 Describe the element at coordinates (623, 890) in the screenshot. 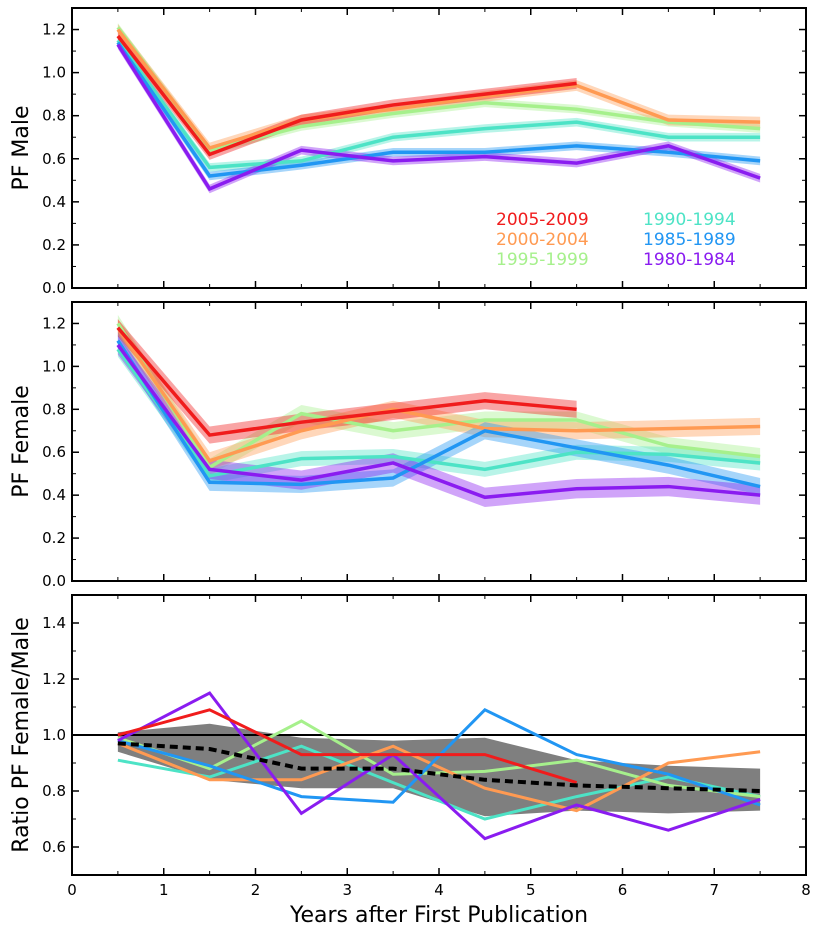

I see `x-tick-label: 6` at that location.